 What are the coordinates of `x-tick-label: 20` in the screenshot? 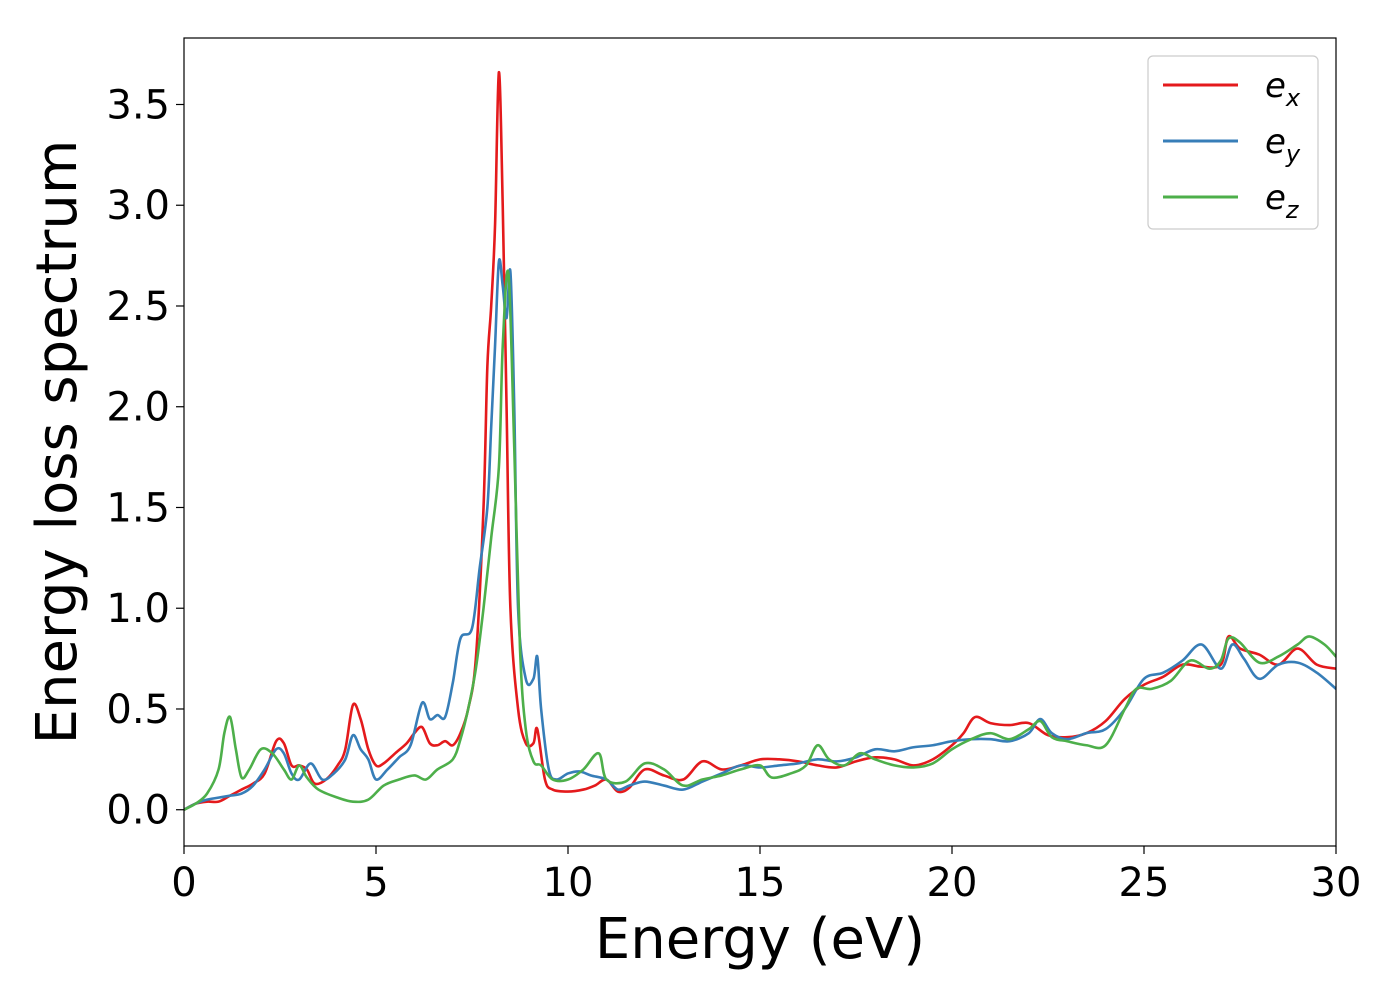 It's located at (952, 883).